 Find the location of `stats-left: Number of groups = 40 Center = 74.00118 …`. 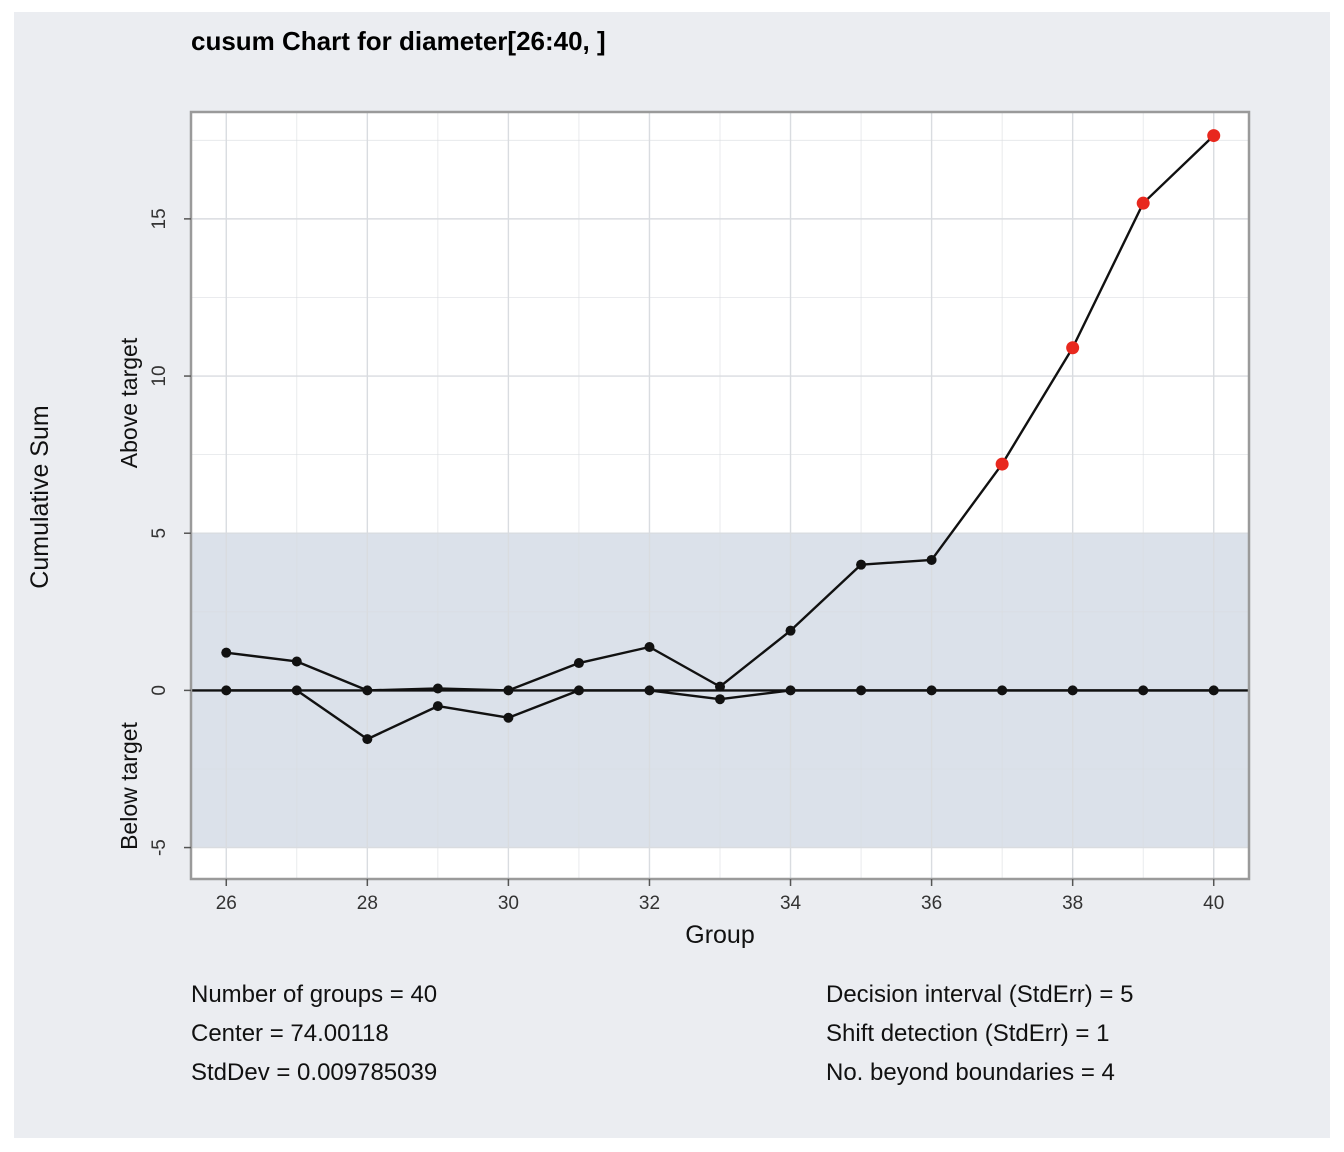

stats-left: Number of groups = 40 Center = 74.00118 … is located at coordinates (314, 1033).